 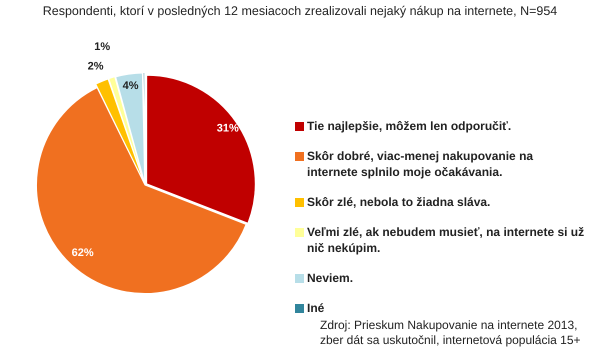 What do you see at coordinates (420, 164) in the screenshot?
I see `legend-label: Skôr dobré, viac-menej nakupovanie na internete splnilo moje očakávania.` at bounding box center [420, 164].